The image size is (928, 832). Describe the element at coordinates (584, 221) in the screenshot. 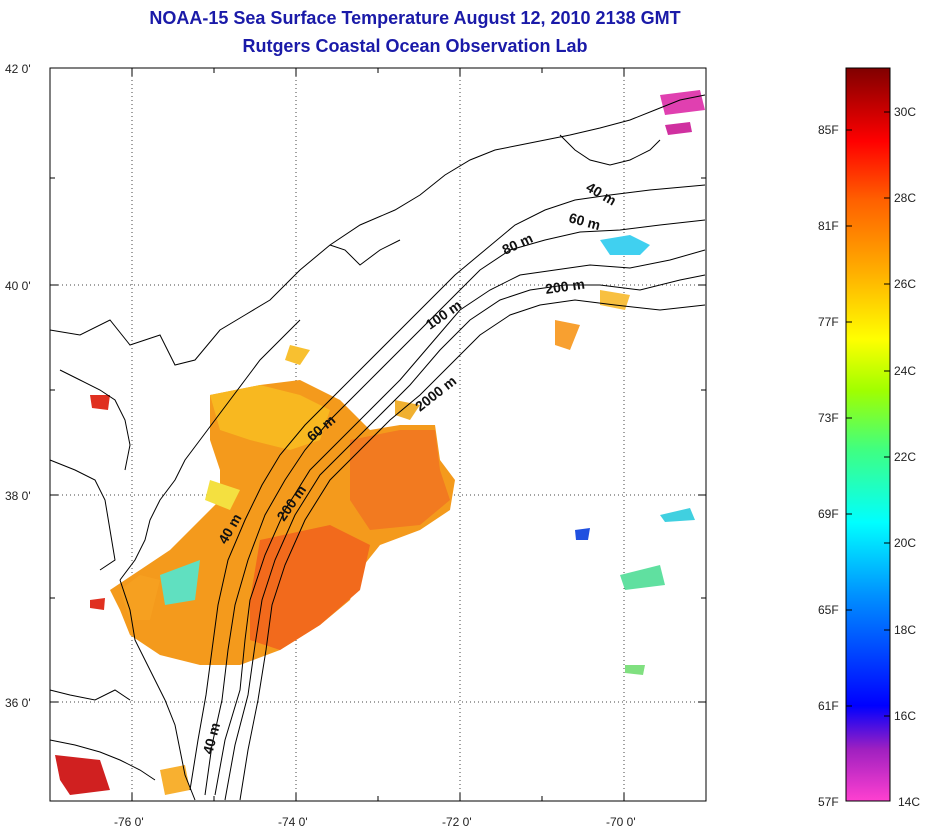

I see `isobath-label: 60 m` at that location.